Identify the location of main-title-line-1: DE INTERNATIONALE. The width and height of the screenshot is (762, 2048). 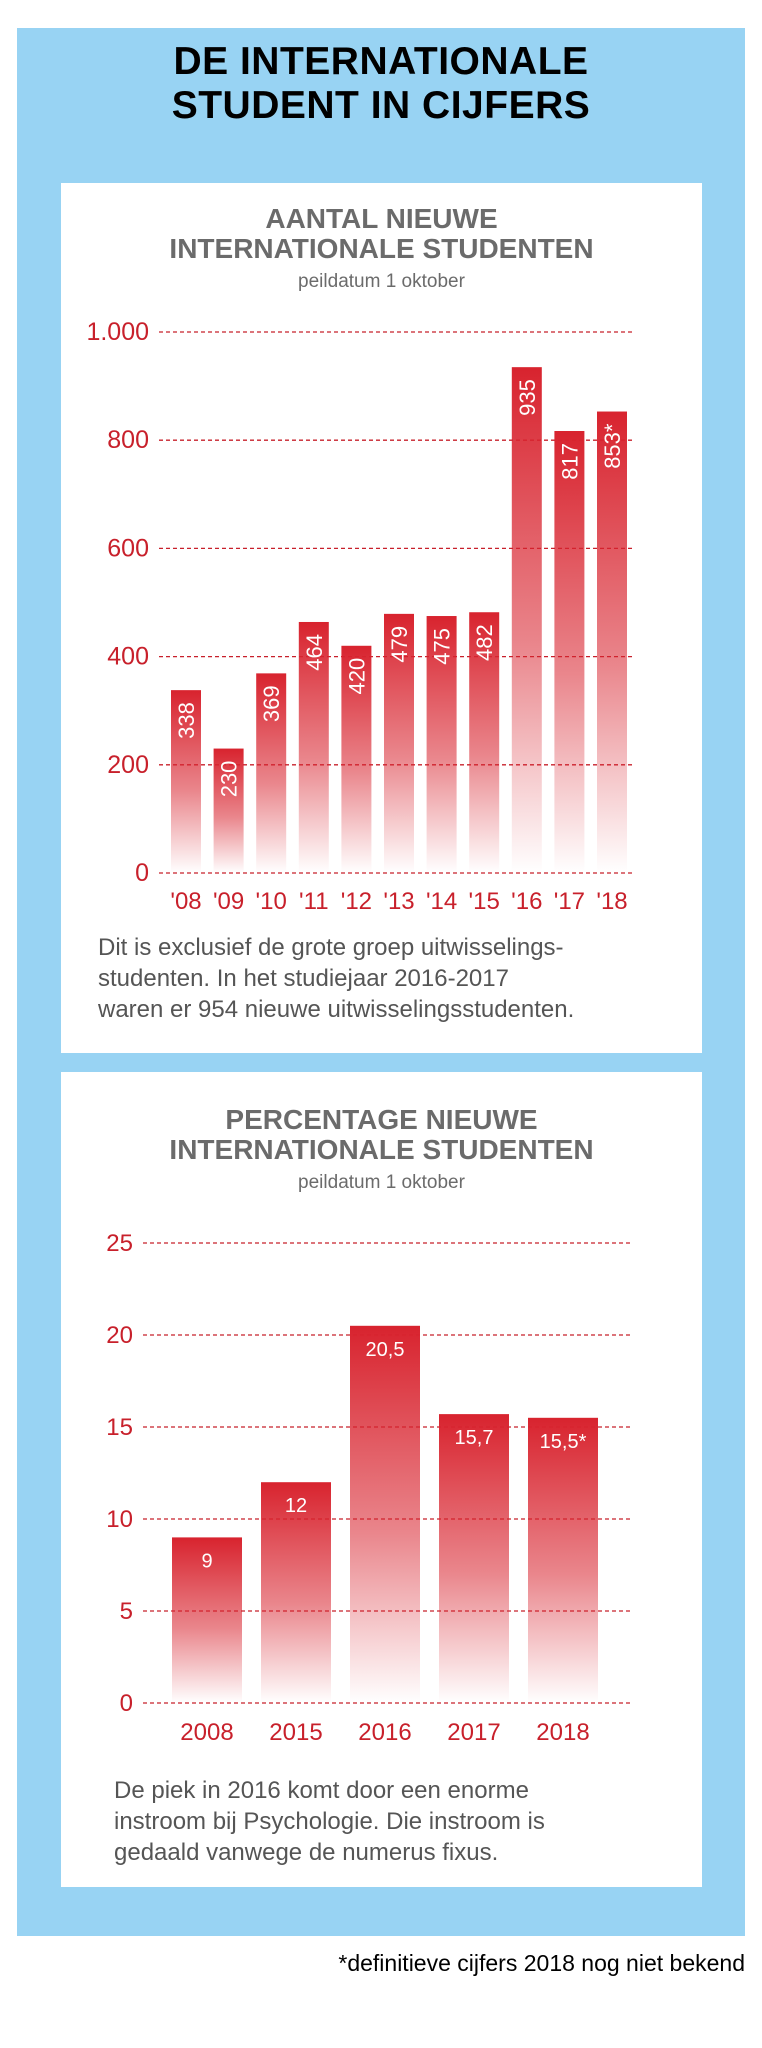
(381, 61).